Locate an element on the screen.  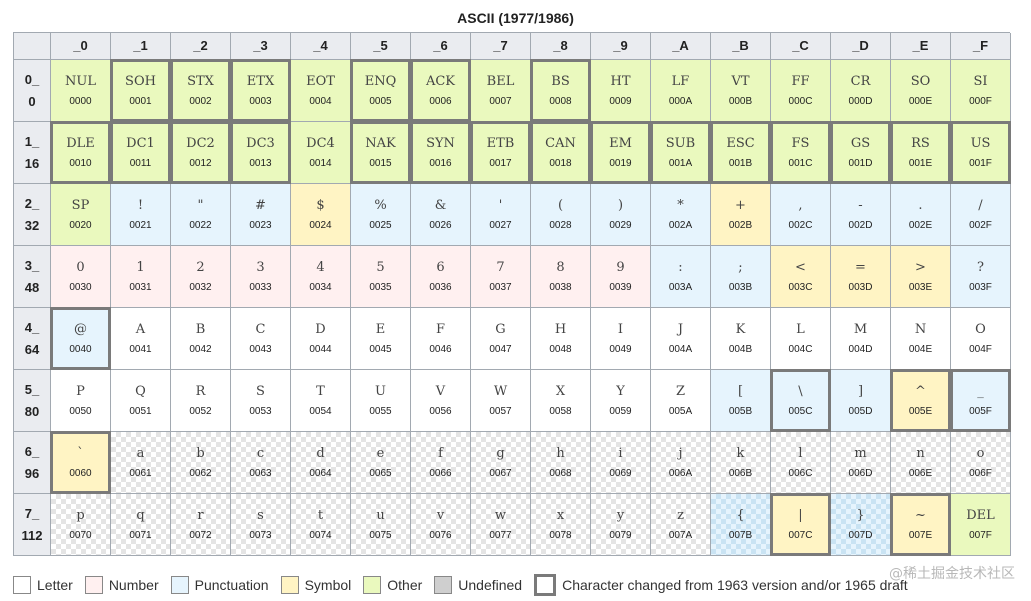
char-cell: R 0052 is located at coordinates (201, 401).